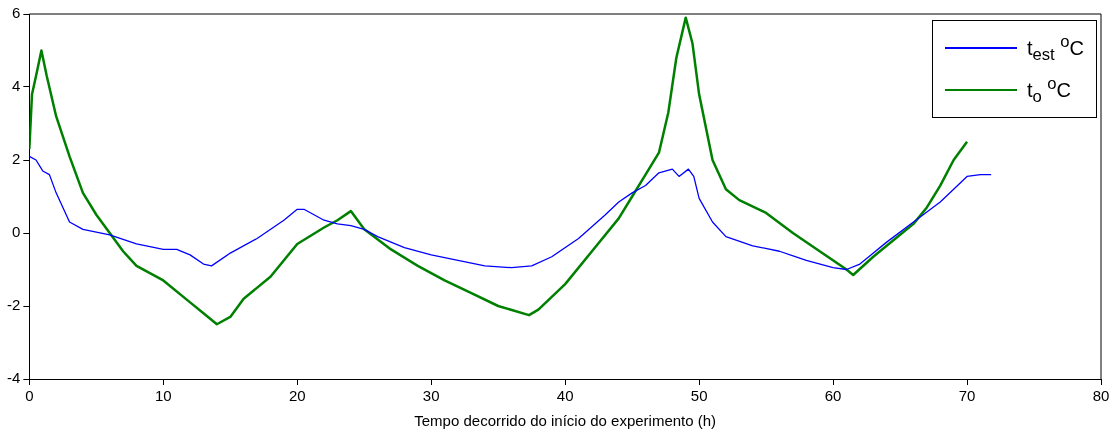 This screenshot has width=1119, height=439. Describe the element at coordinates (967, 396) in the screenshot. I see `x-tick-label: 70` at that location.